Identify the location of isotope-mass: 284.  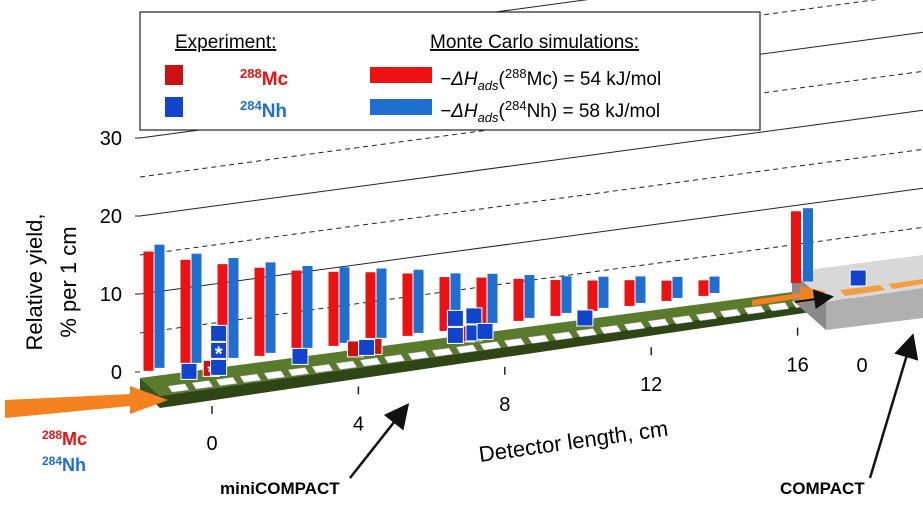
(251, 105).